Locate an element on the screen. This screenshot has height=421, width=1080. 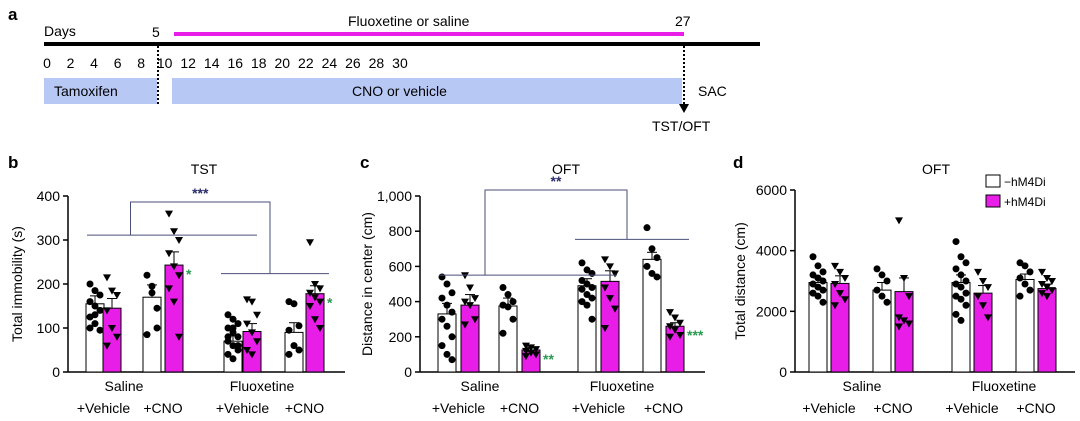
b-y-tick-label: 0 is located at coordinates (56, 372).